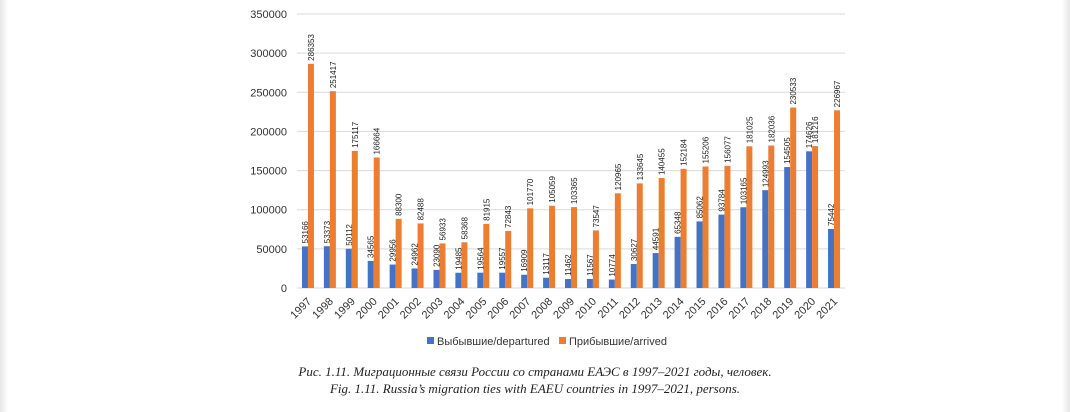 The height and width of the screenshot is (412, 1070). I want to click on data-label-arrived: 166664, so click(377, 140).